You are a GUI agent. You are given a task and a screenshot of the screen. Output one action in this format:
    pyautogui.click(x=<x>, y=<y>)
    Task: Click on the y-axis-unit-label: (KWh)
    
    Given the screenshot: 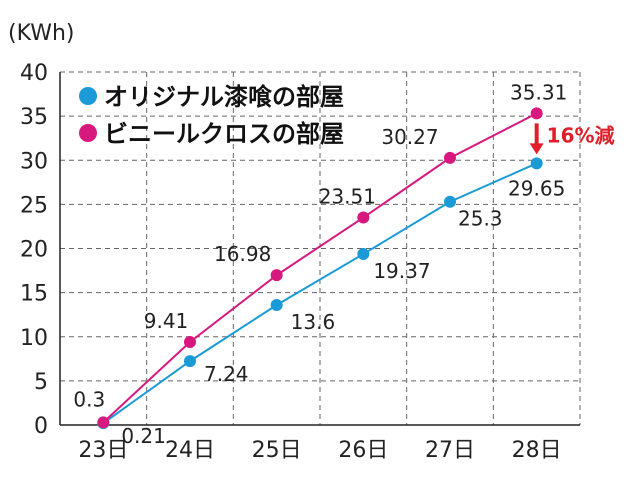 What is the action you would take?
    pyautogui.click(x=41, y=33)
    